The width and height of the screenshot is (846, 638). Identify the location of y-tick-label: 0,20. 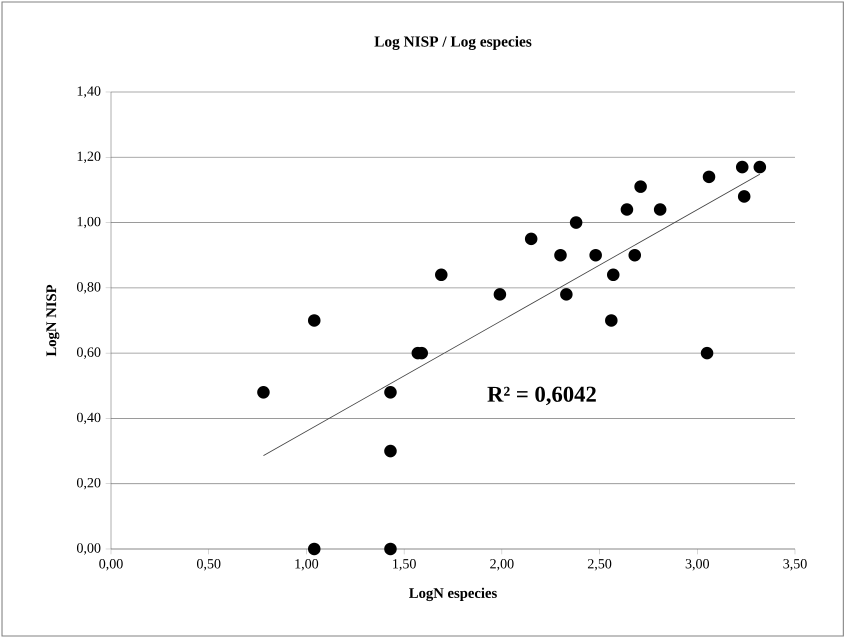
(88, 484).